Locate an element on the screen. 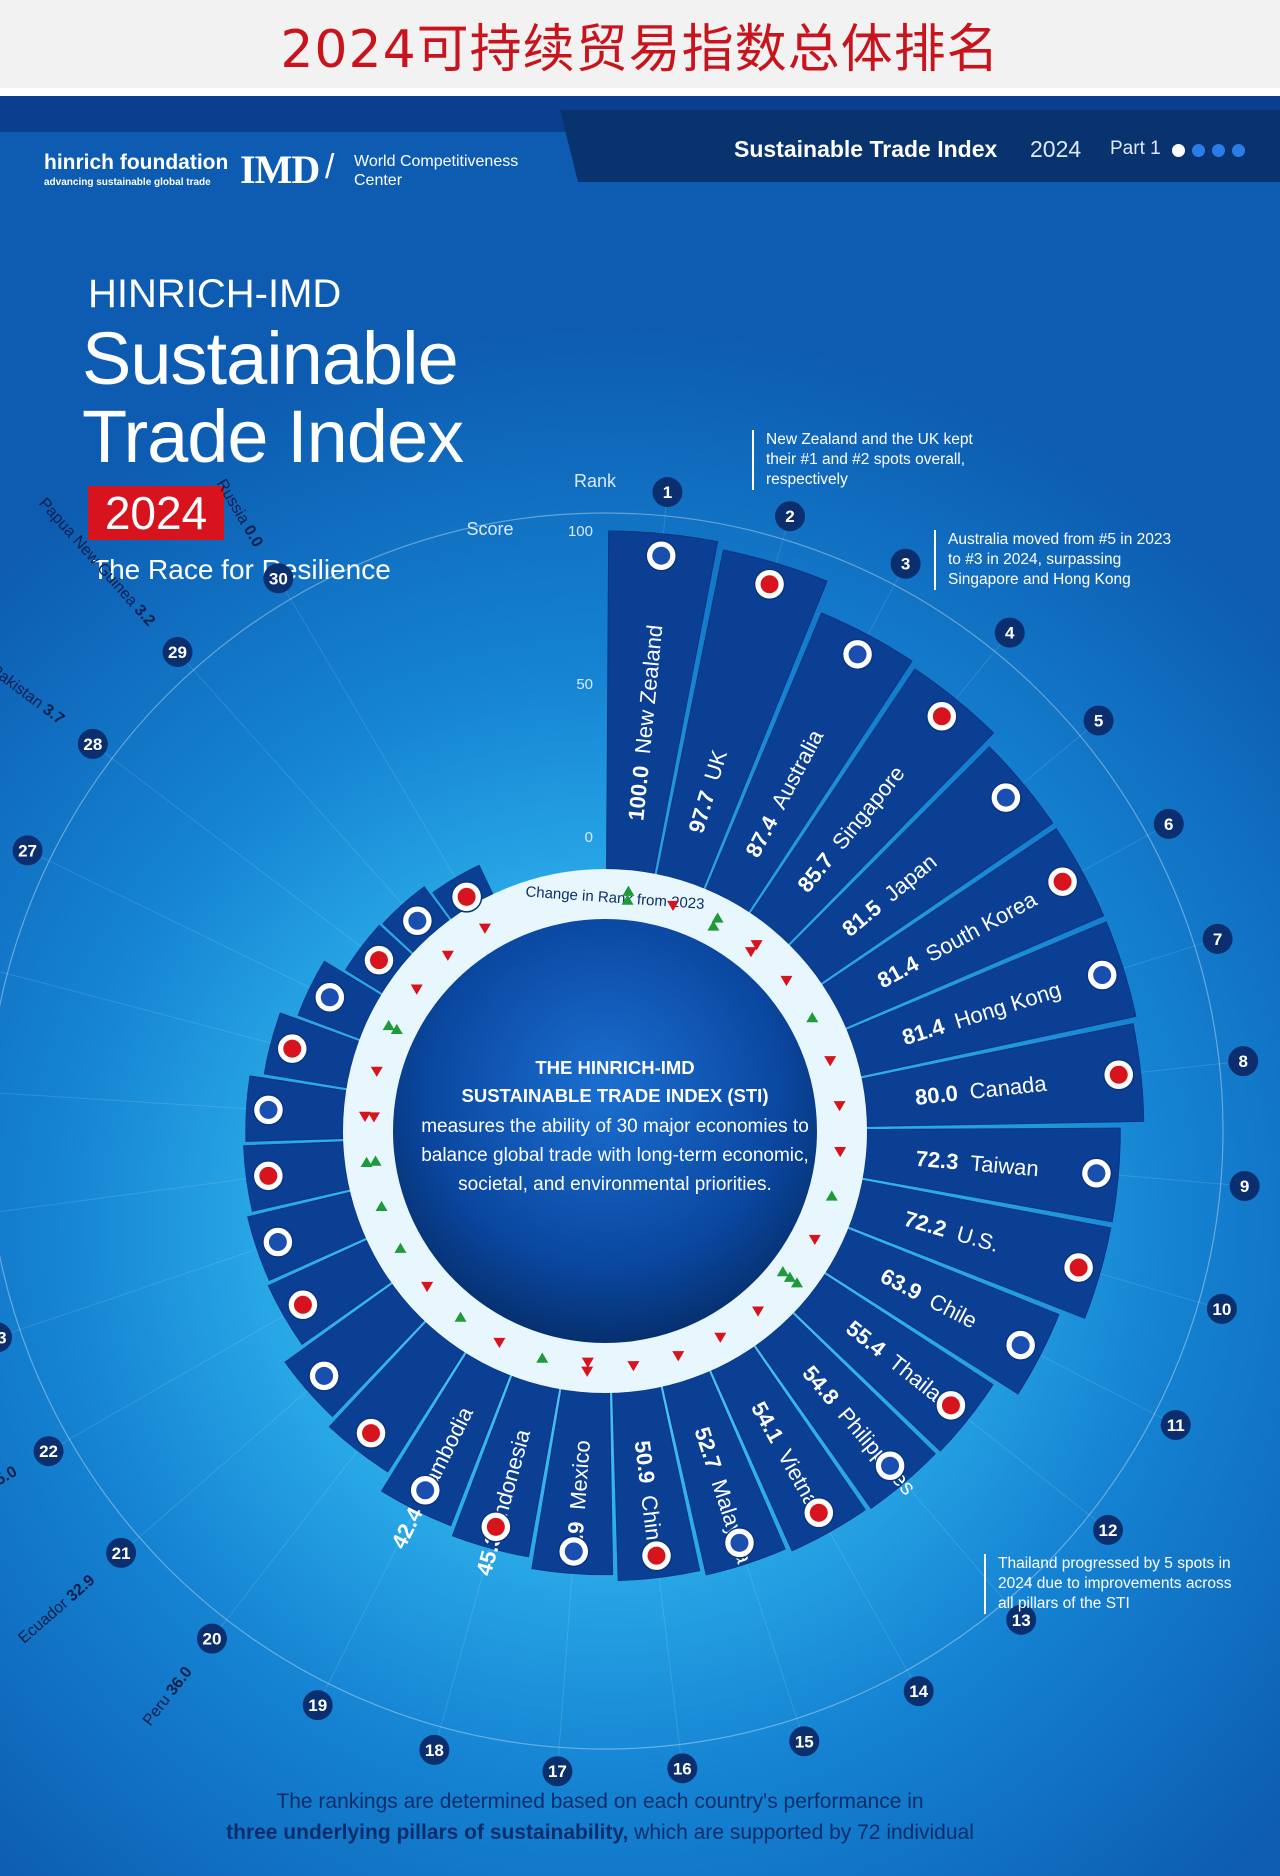  rank-number: 1 is located at coordinates (667, 492).